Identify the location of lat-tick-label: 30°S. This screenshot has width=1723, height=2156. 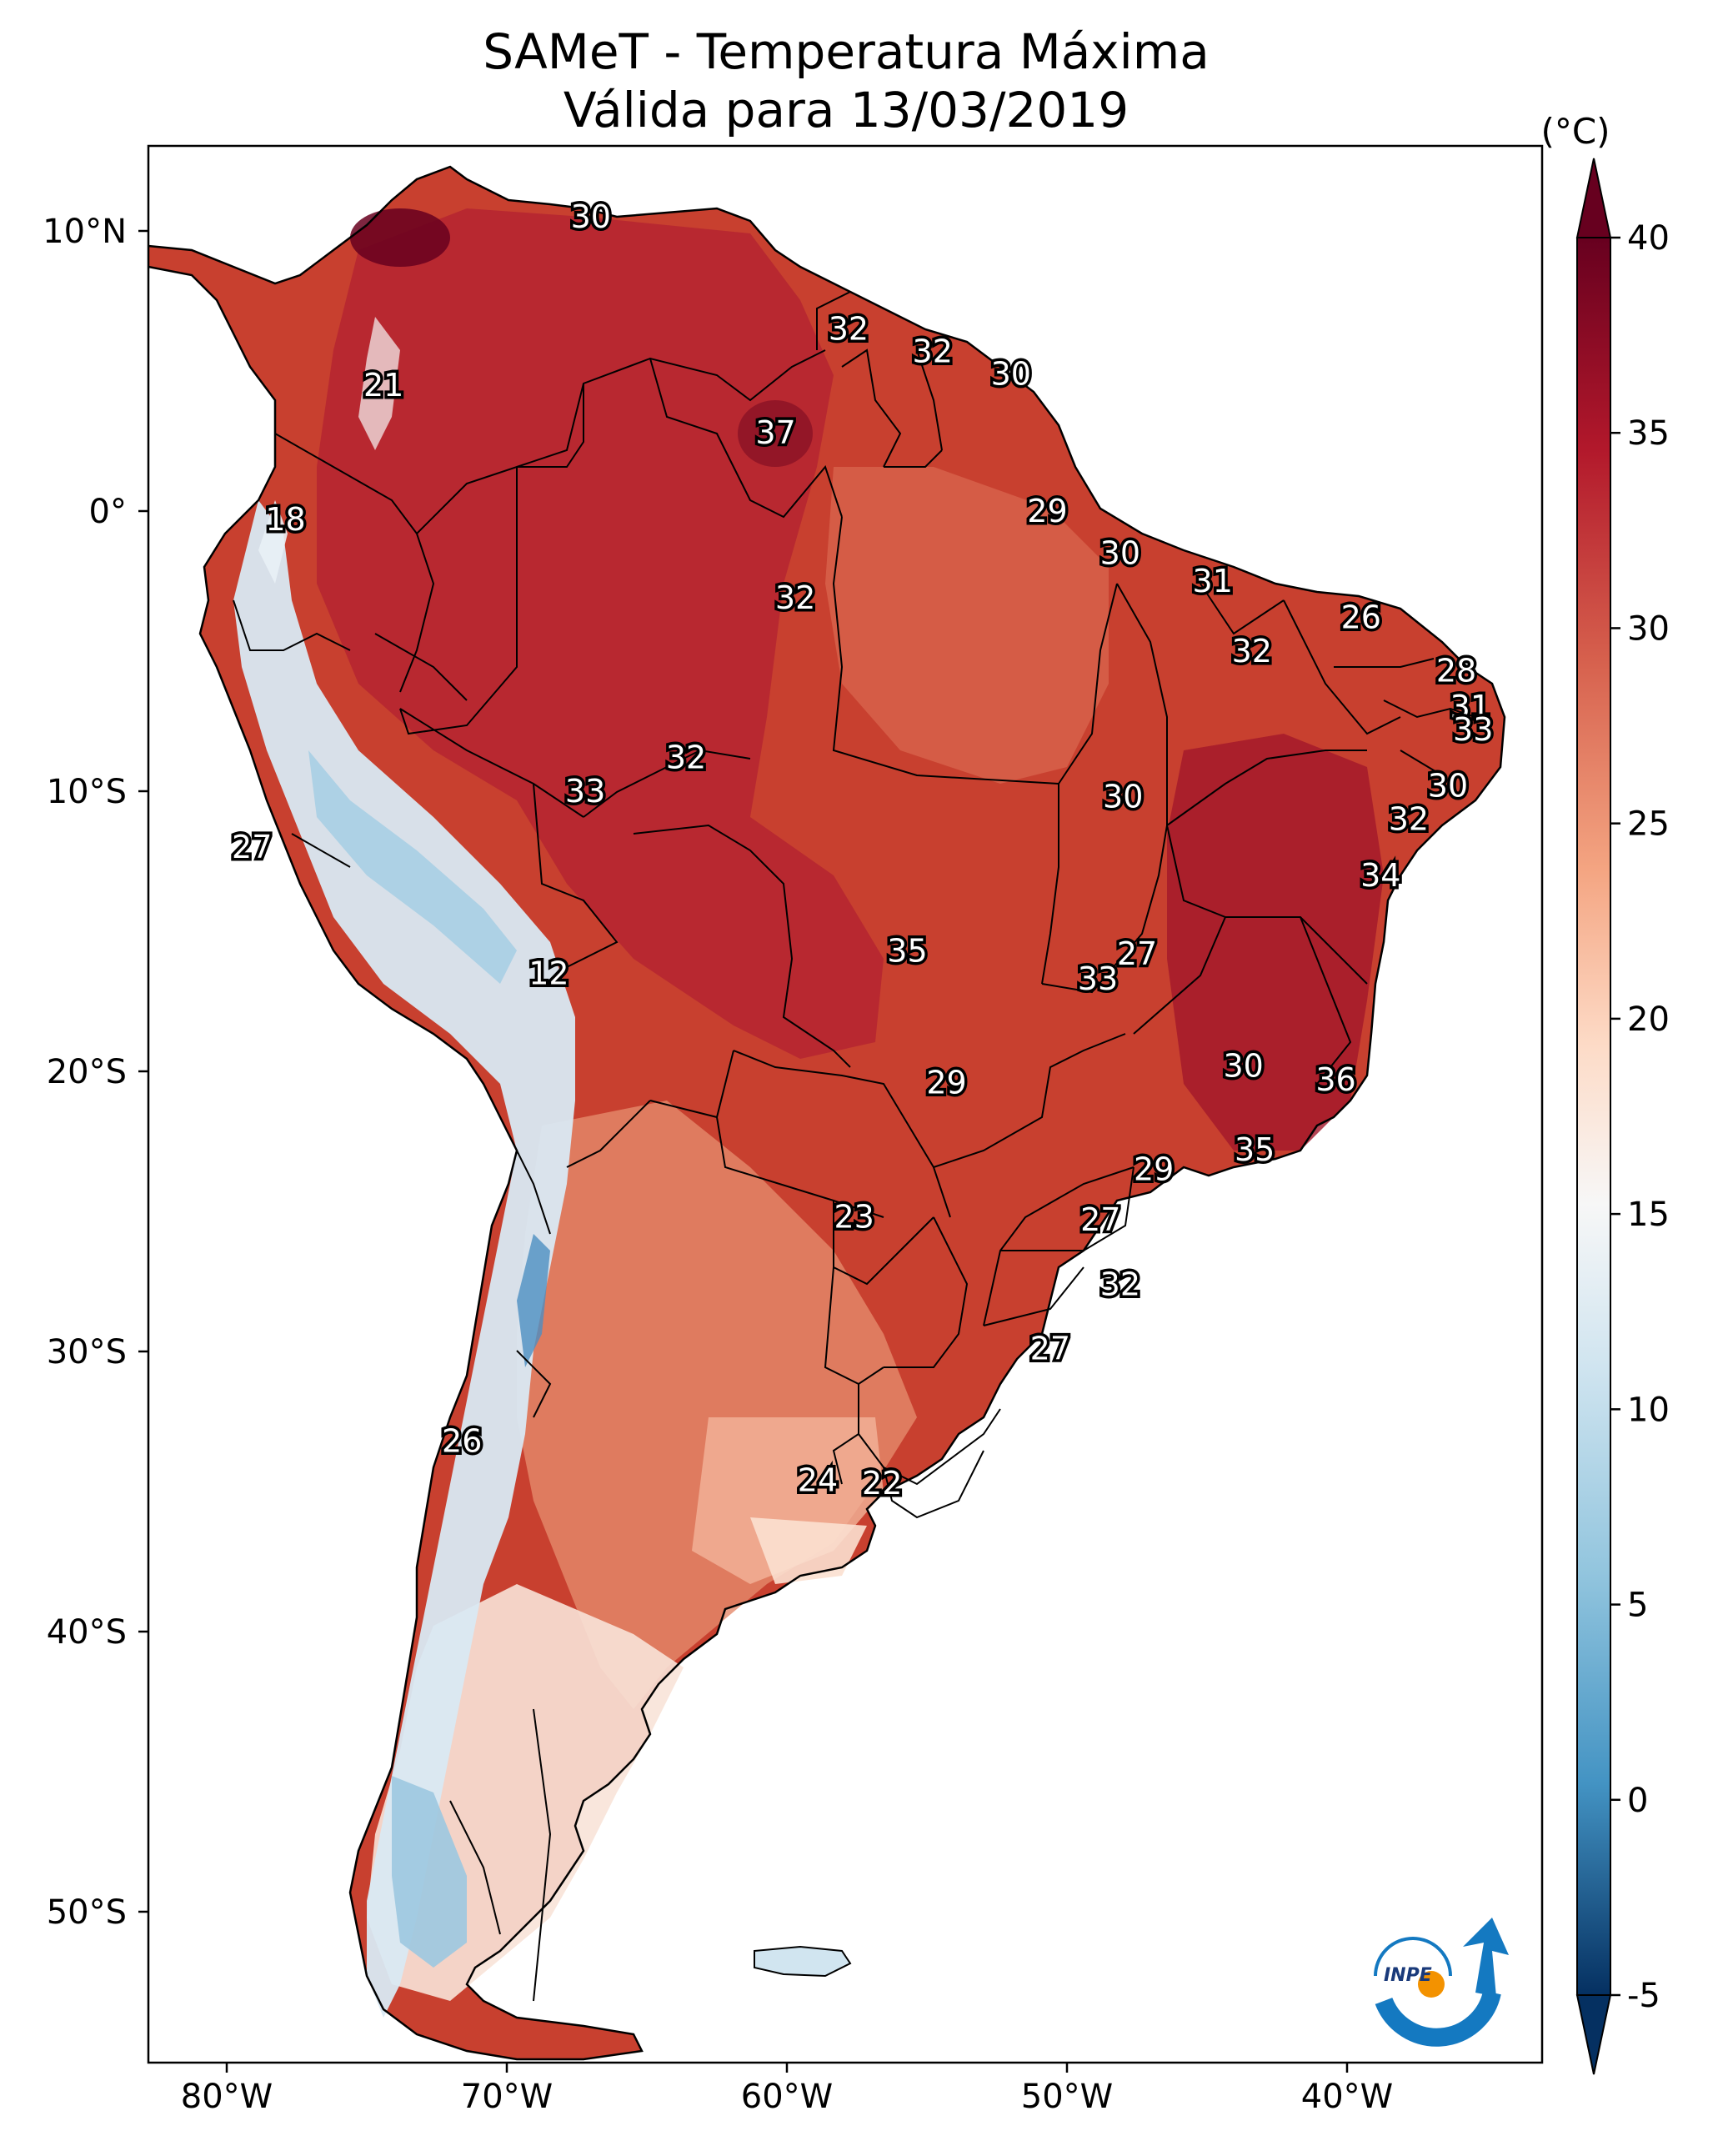
(87, 1352).